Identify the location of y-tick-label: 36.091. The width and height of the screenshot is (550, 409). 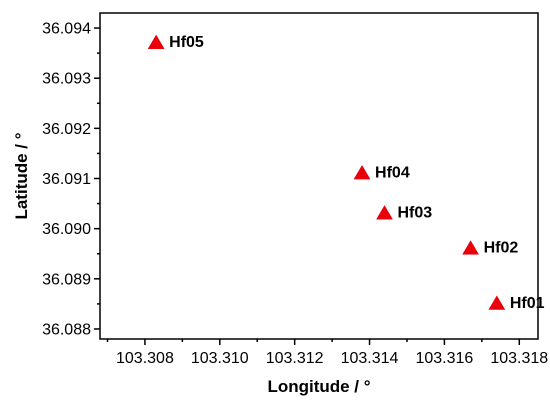
(66, 179).